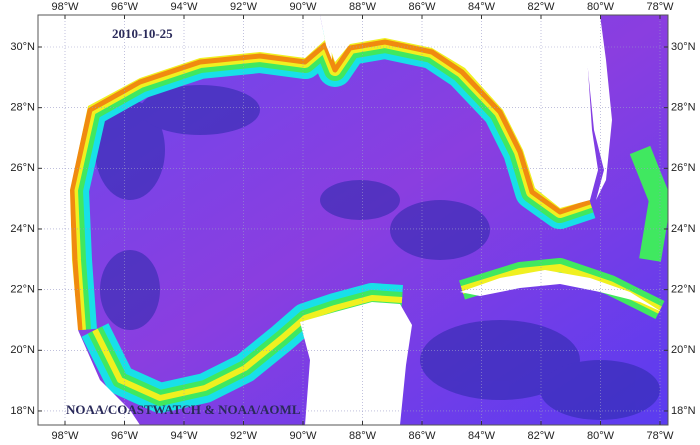  I want to click on credit-label: NOAA/COASTWATCH & NOAA/AOML, so click(183, 409).